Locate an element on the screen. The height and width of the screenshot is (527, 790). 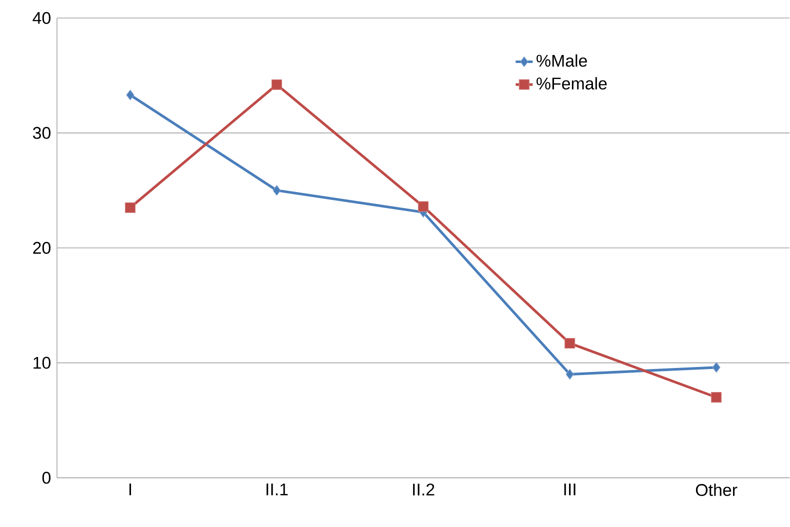
y-tick-label: 10 is located at coordinates (42, 362).